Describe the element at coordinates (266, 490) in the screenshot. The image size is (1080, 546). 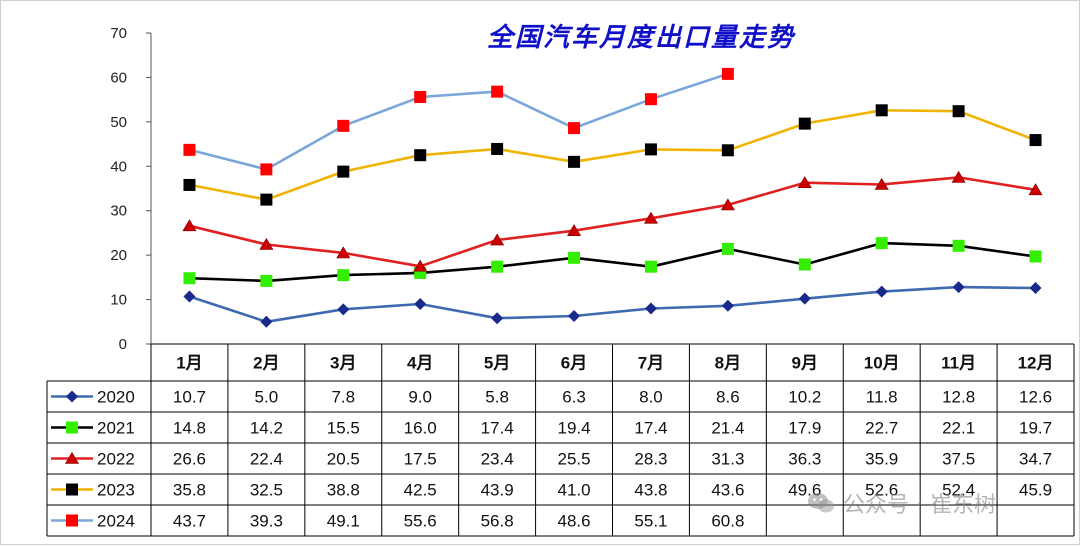
I see `data-label: 32.5` at that location.